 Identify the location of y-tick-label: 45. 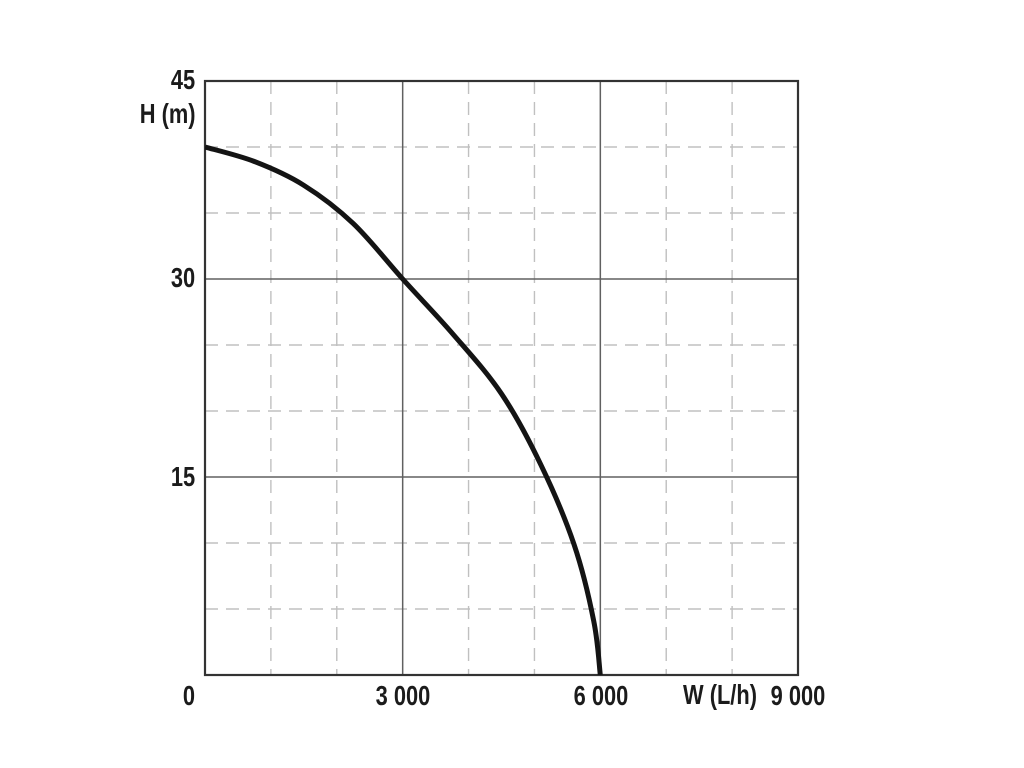
(182, 79).